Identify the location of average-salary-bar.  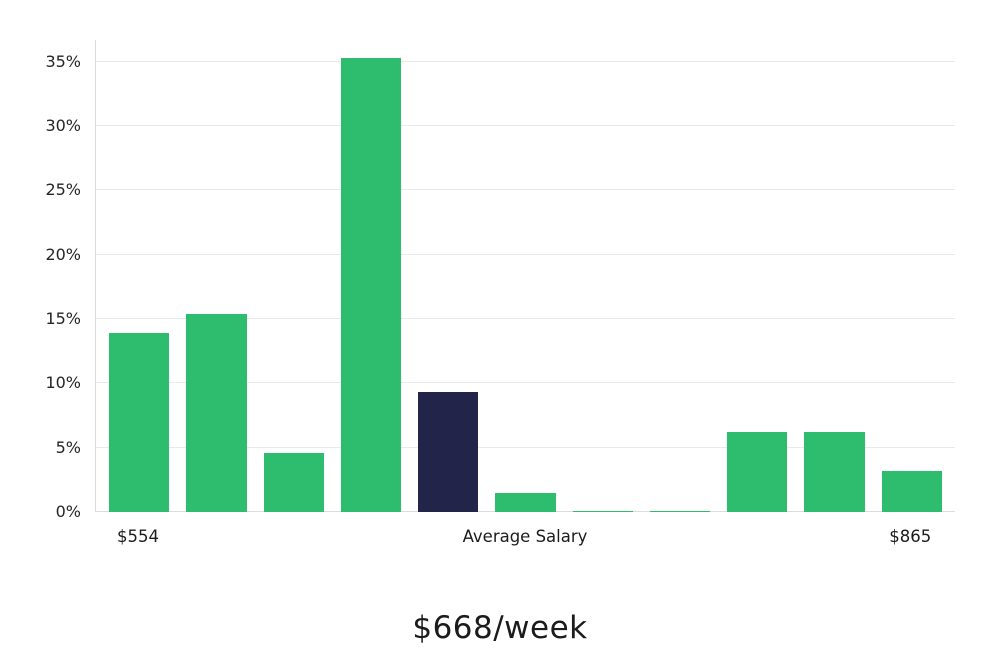
(448, 452).